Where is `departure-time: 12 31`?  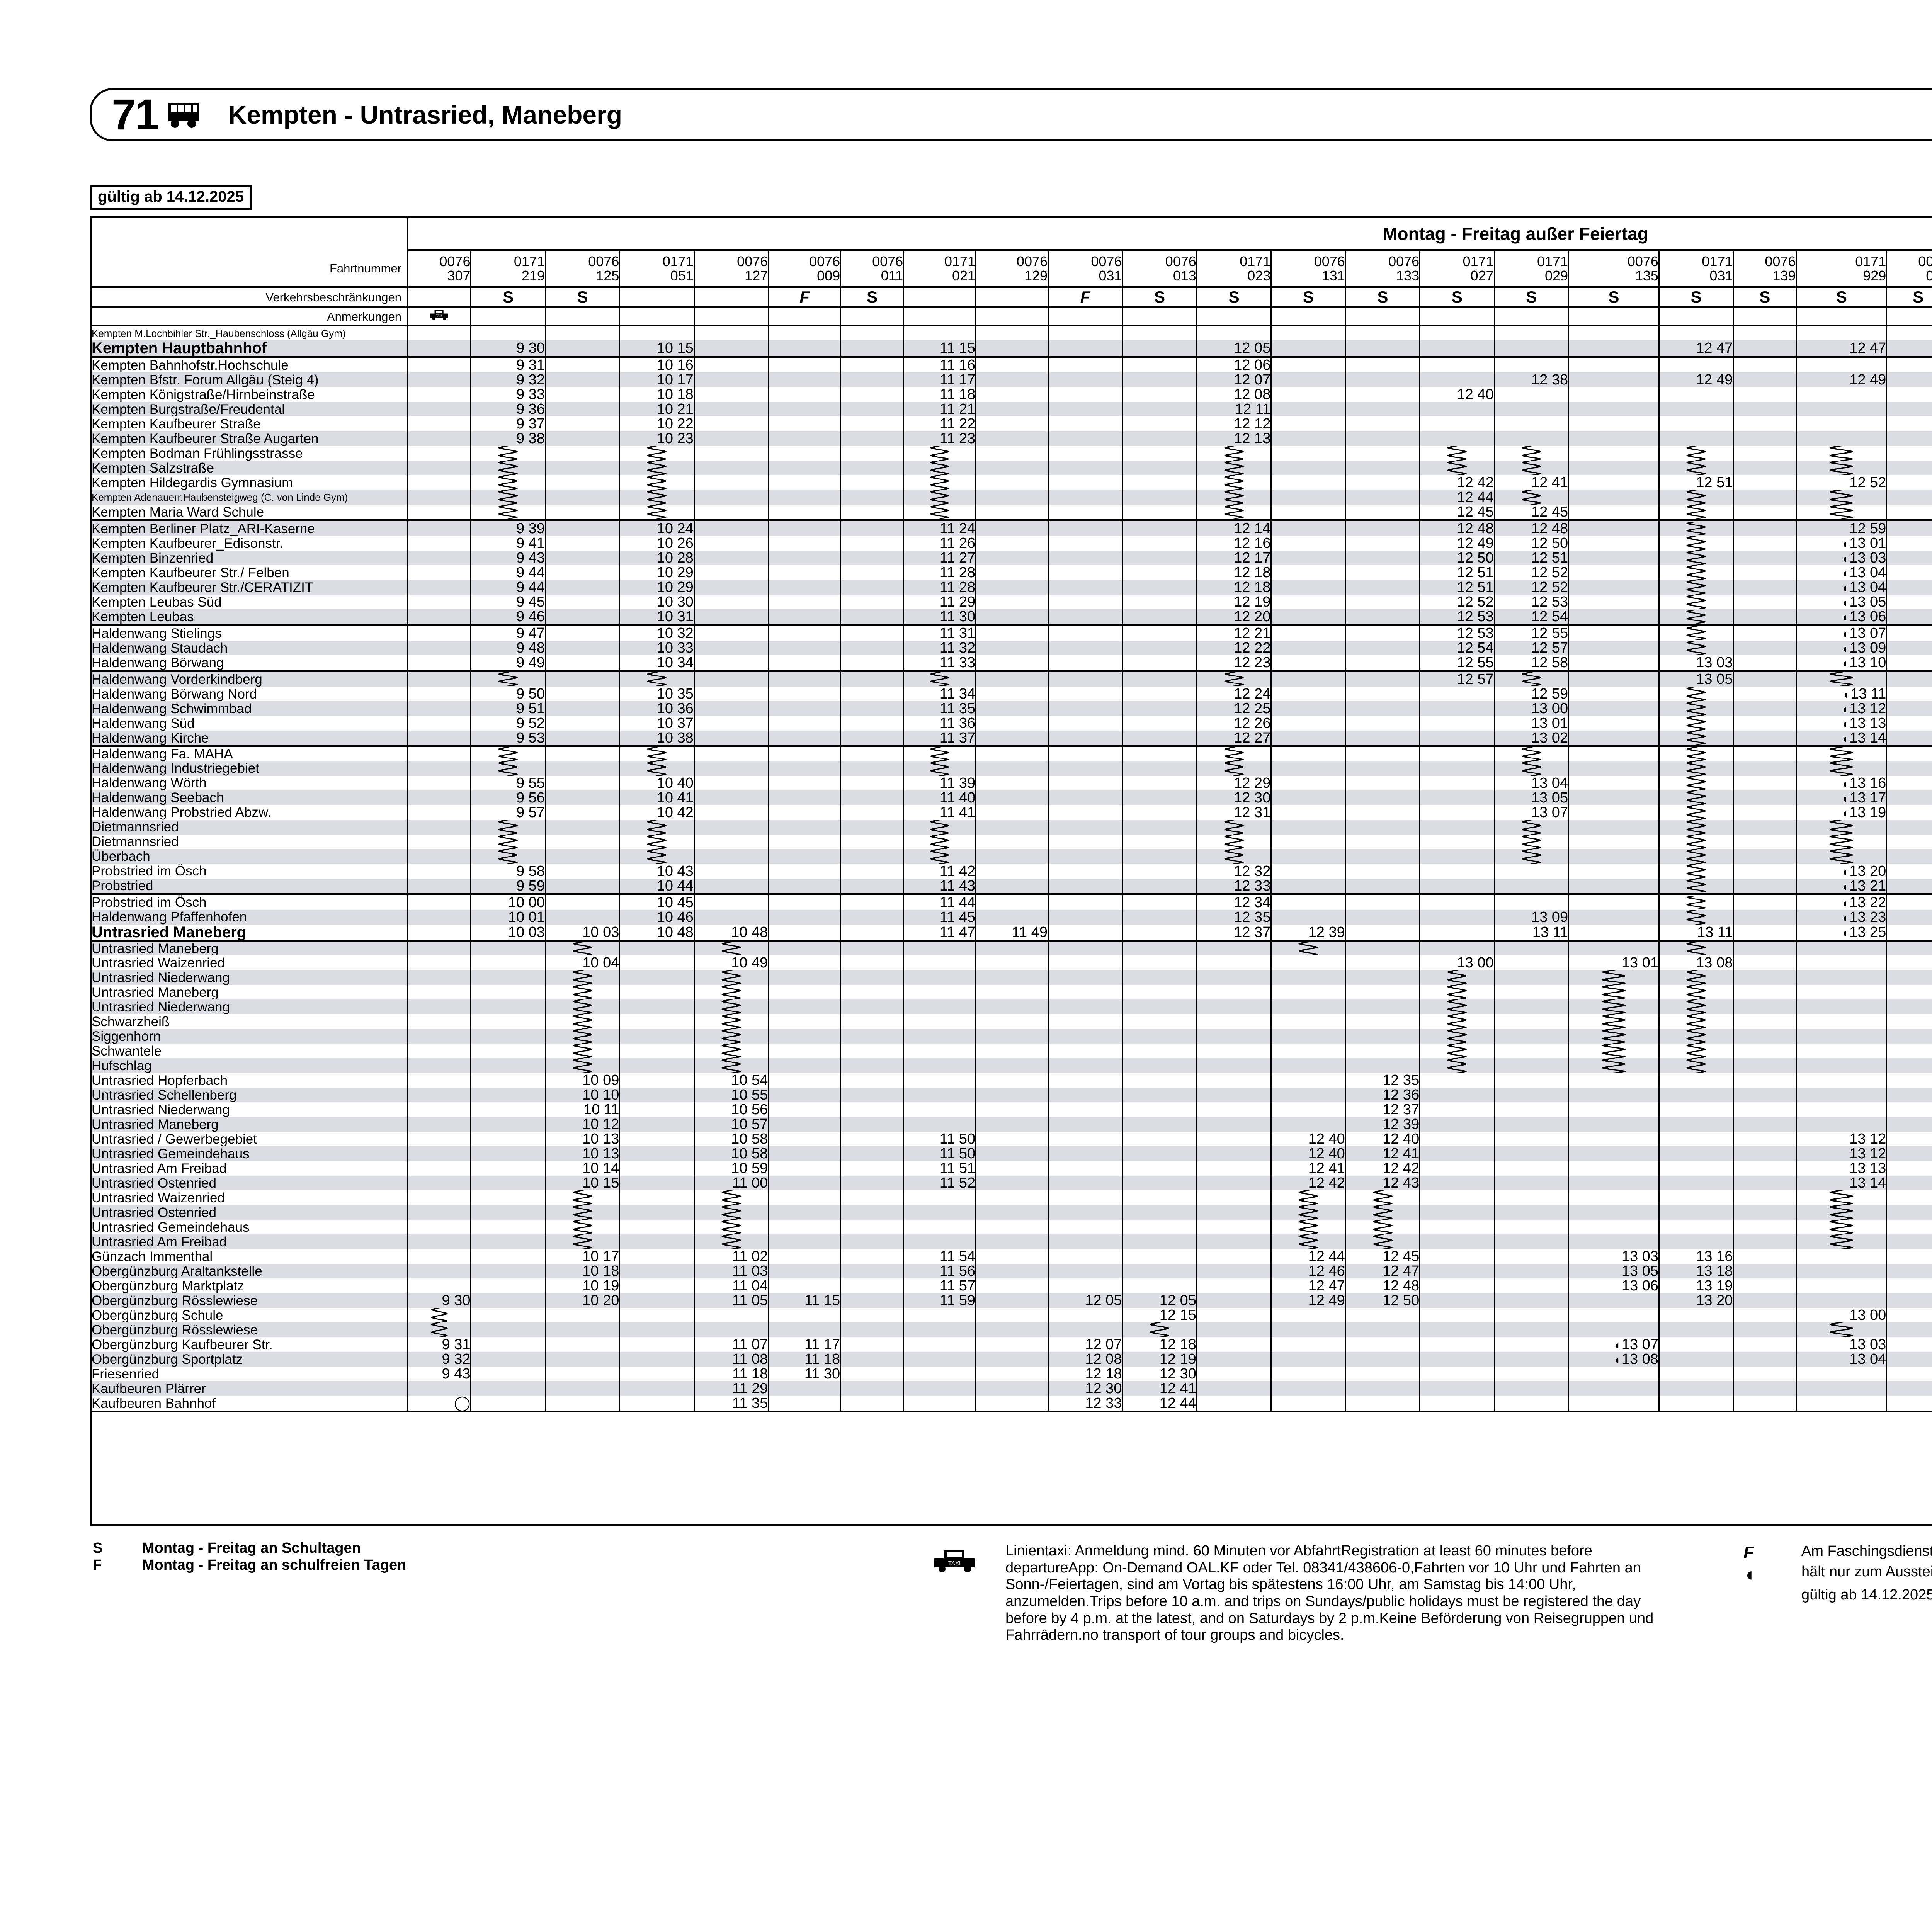
departure-time: 12 31 is located at coordinates (1234, 812).